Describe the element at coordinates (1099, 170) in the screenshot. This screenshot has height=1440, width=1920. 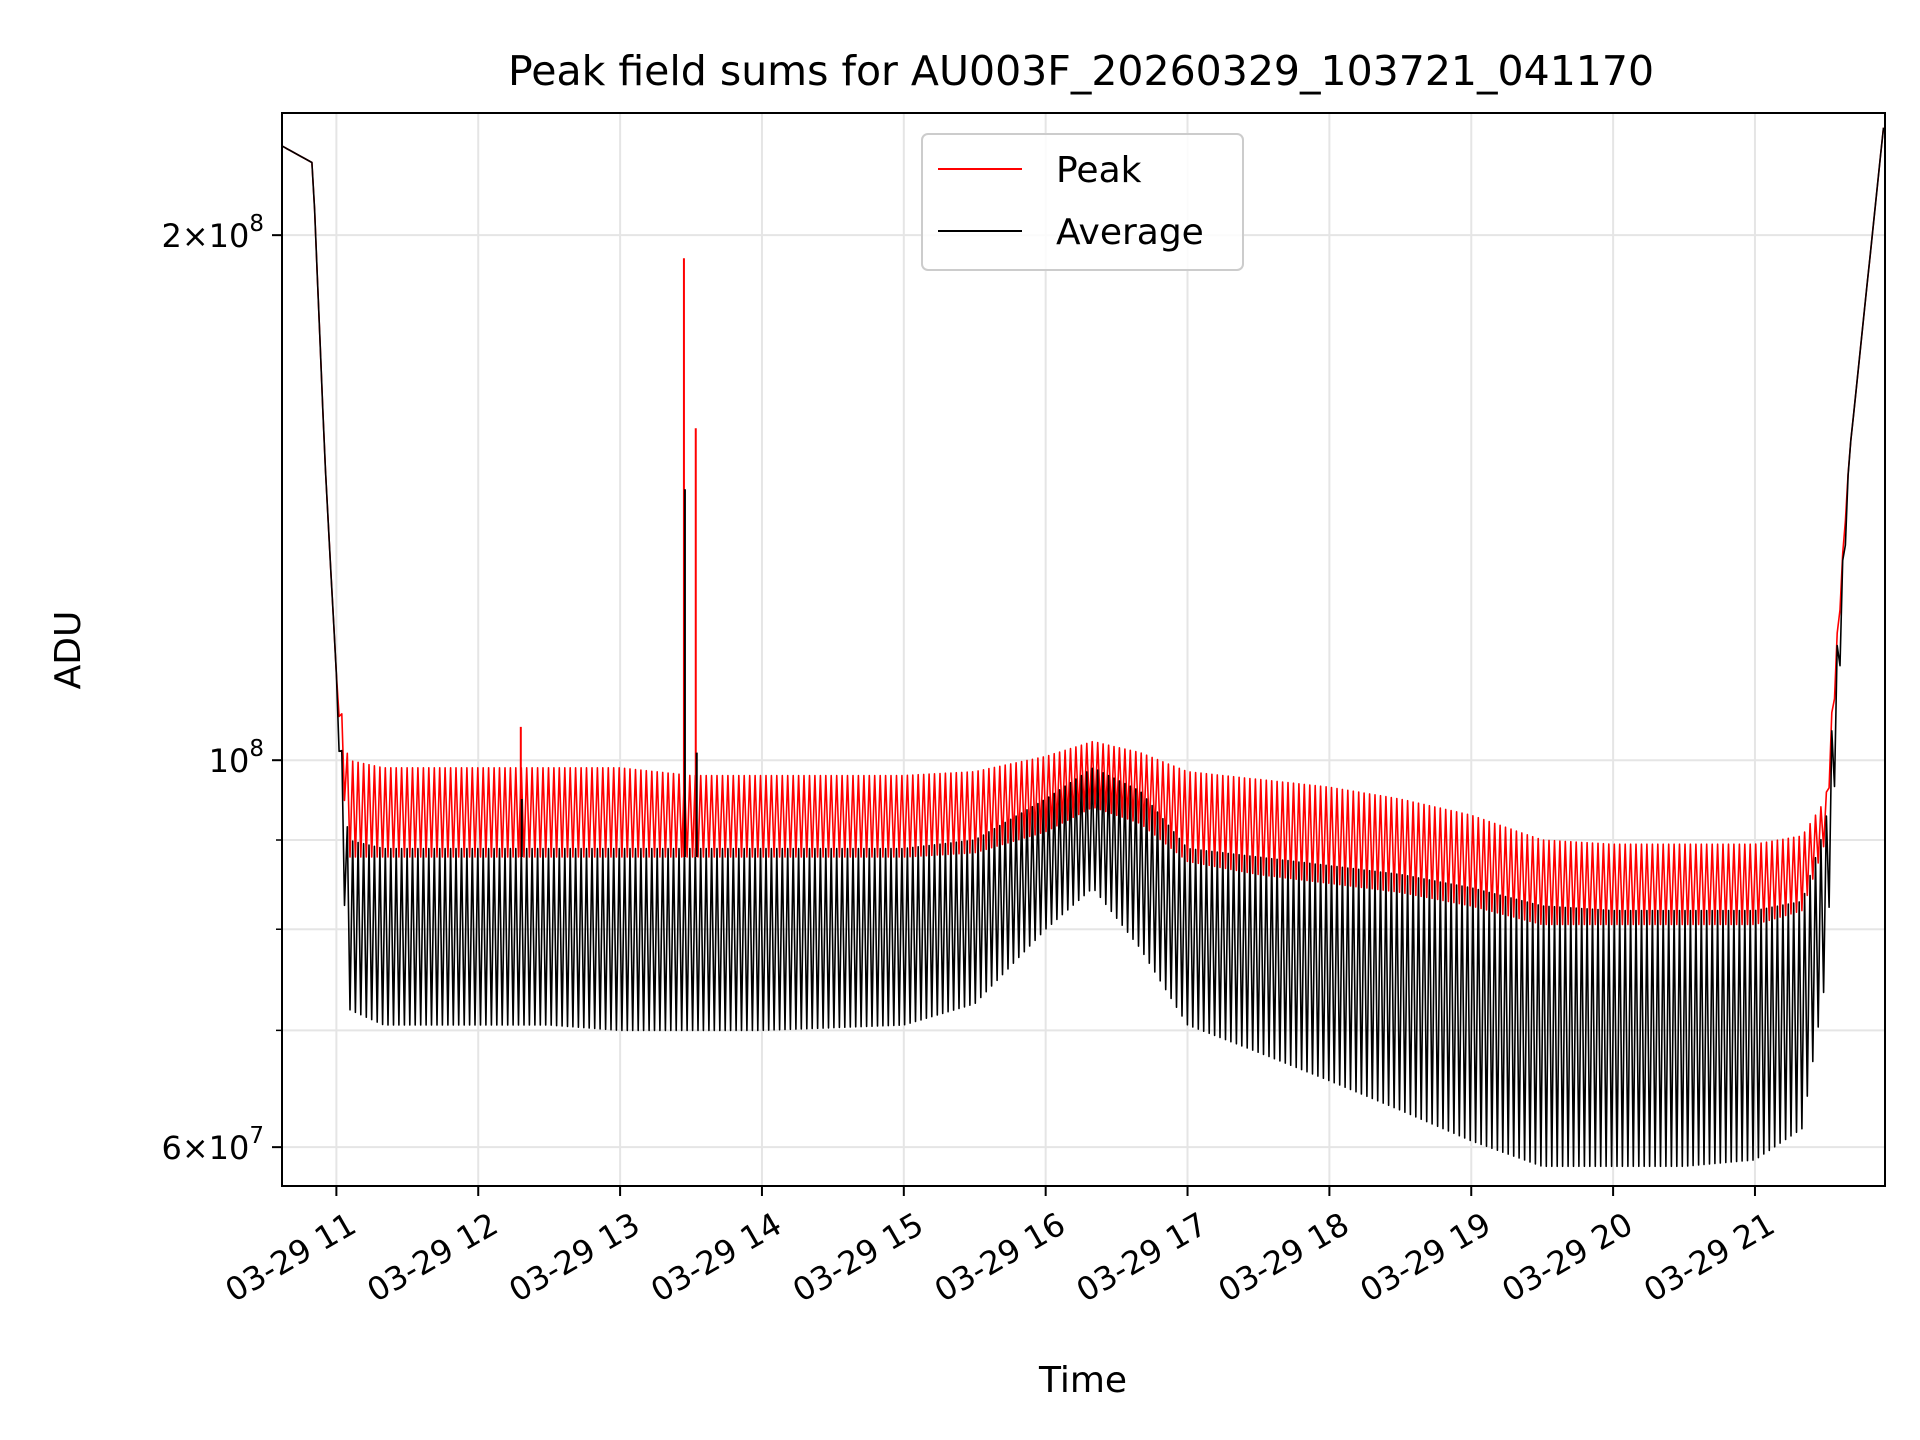
I see `legend-label-peak: Peak` at that location.